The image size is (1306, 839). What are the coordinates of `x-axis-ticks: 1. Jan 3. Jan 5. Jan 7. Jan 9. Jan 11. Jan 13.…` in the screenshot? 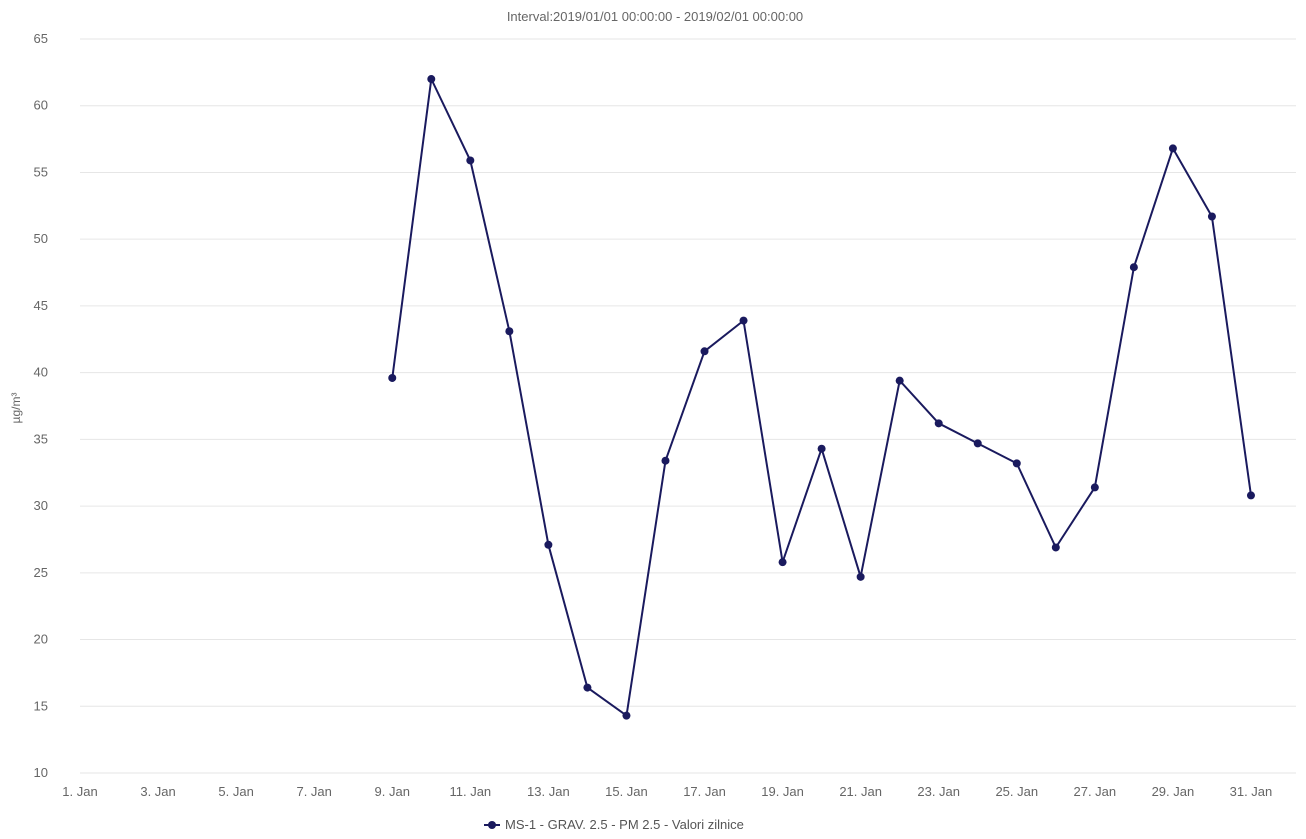 It's located at (667, 791).